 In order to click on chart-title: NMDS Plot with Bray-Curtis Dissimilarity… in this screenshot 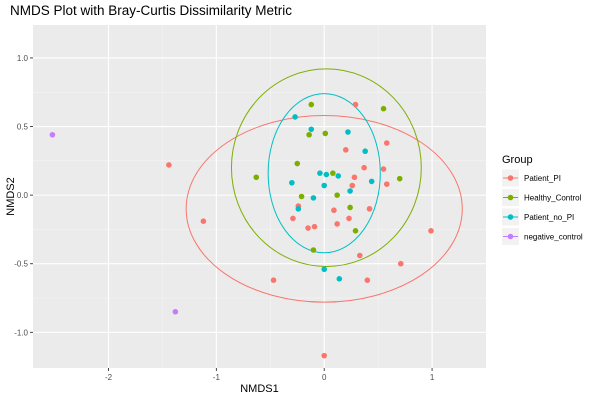, I will do `click(151, 10)`.